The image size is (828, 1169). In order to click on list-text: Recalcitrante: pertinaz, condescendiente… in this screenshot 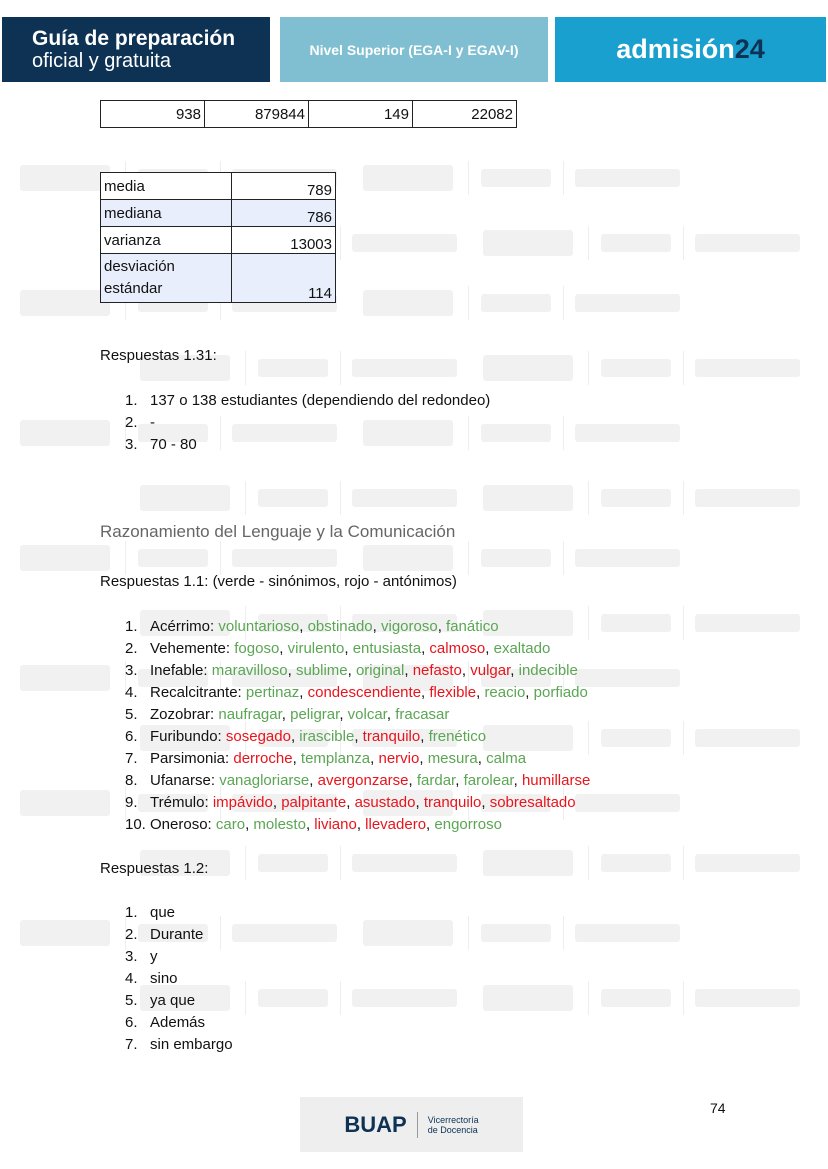, I will do `click(369, 692)`.